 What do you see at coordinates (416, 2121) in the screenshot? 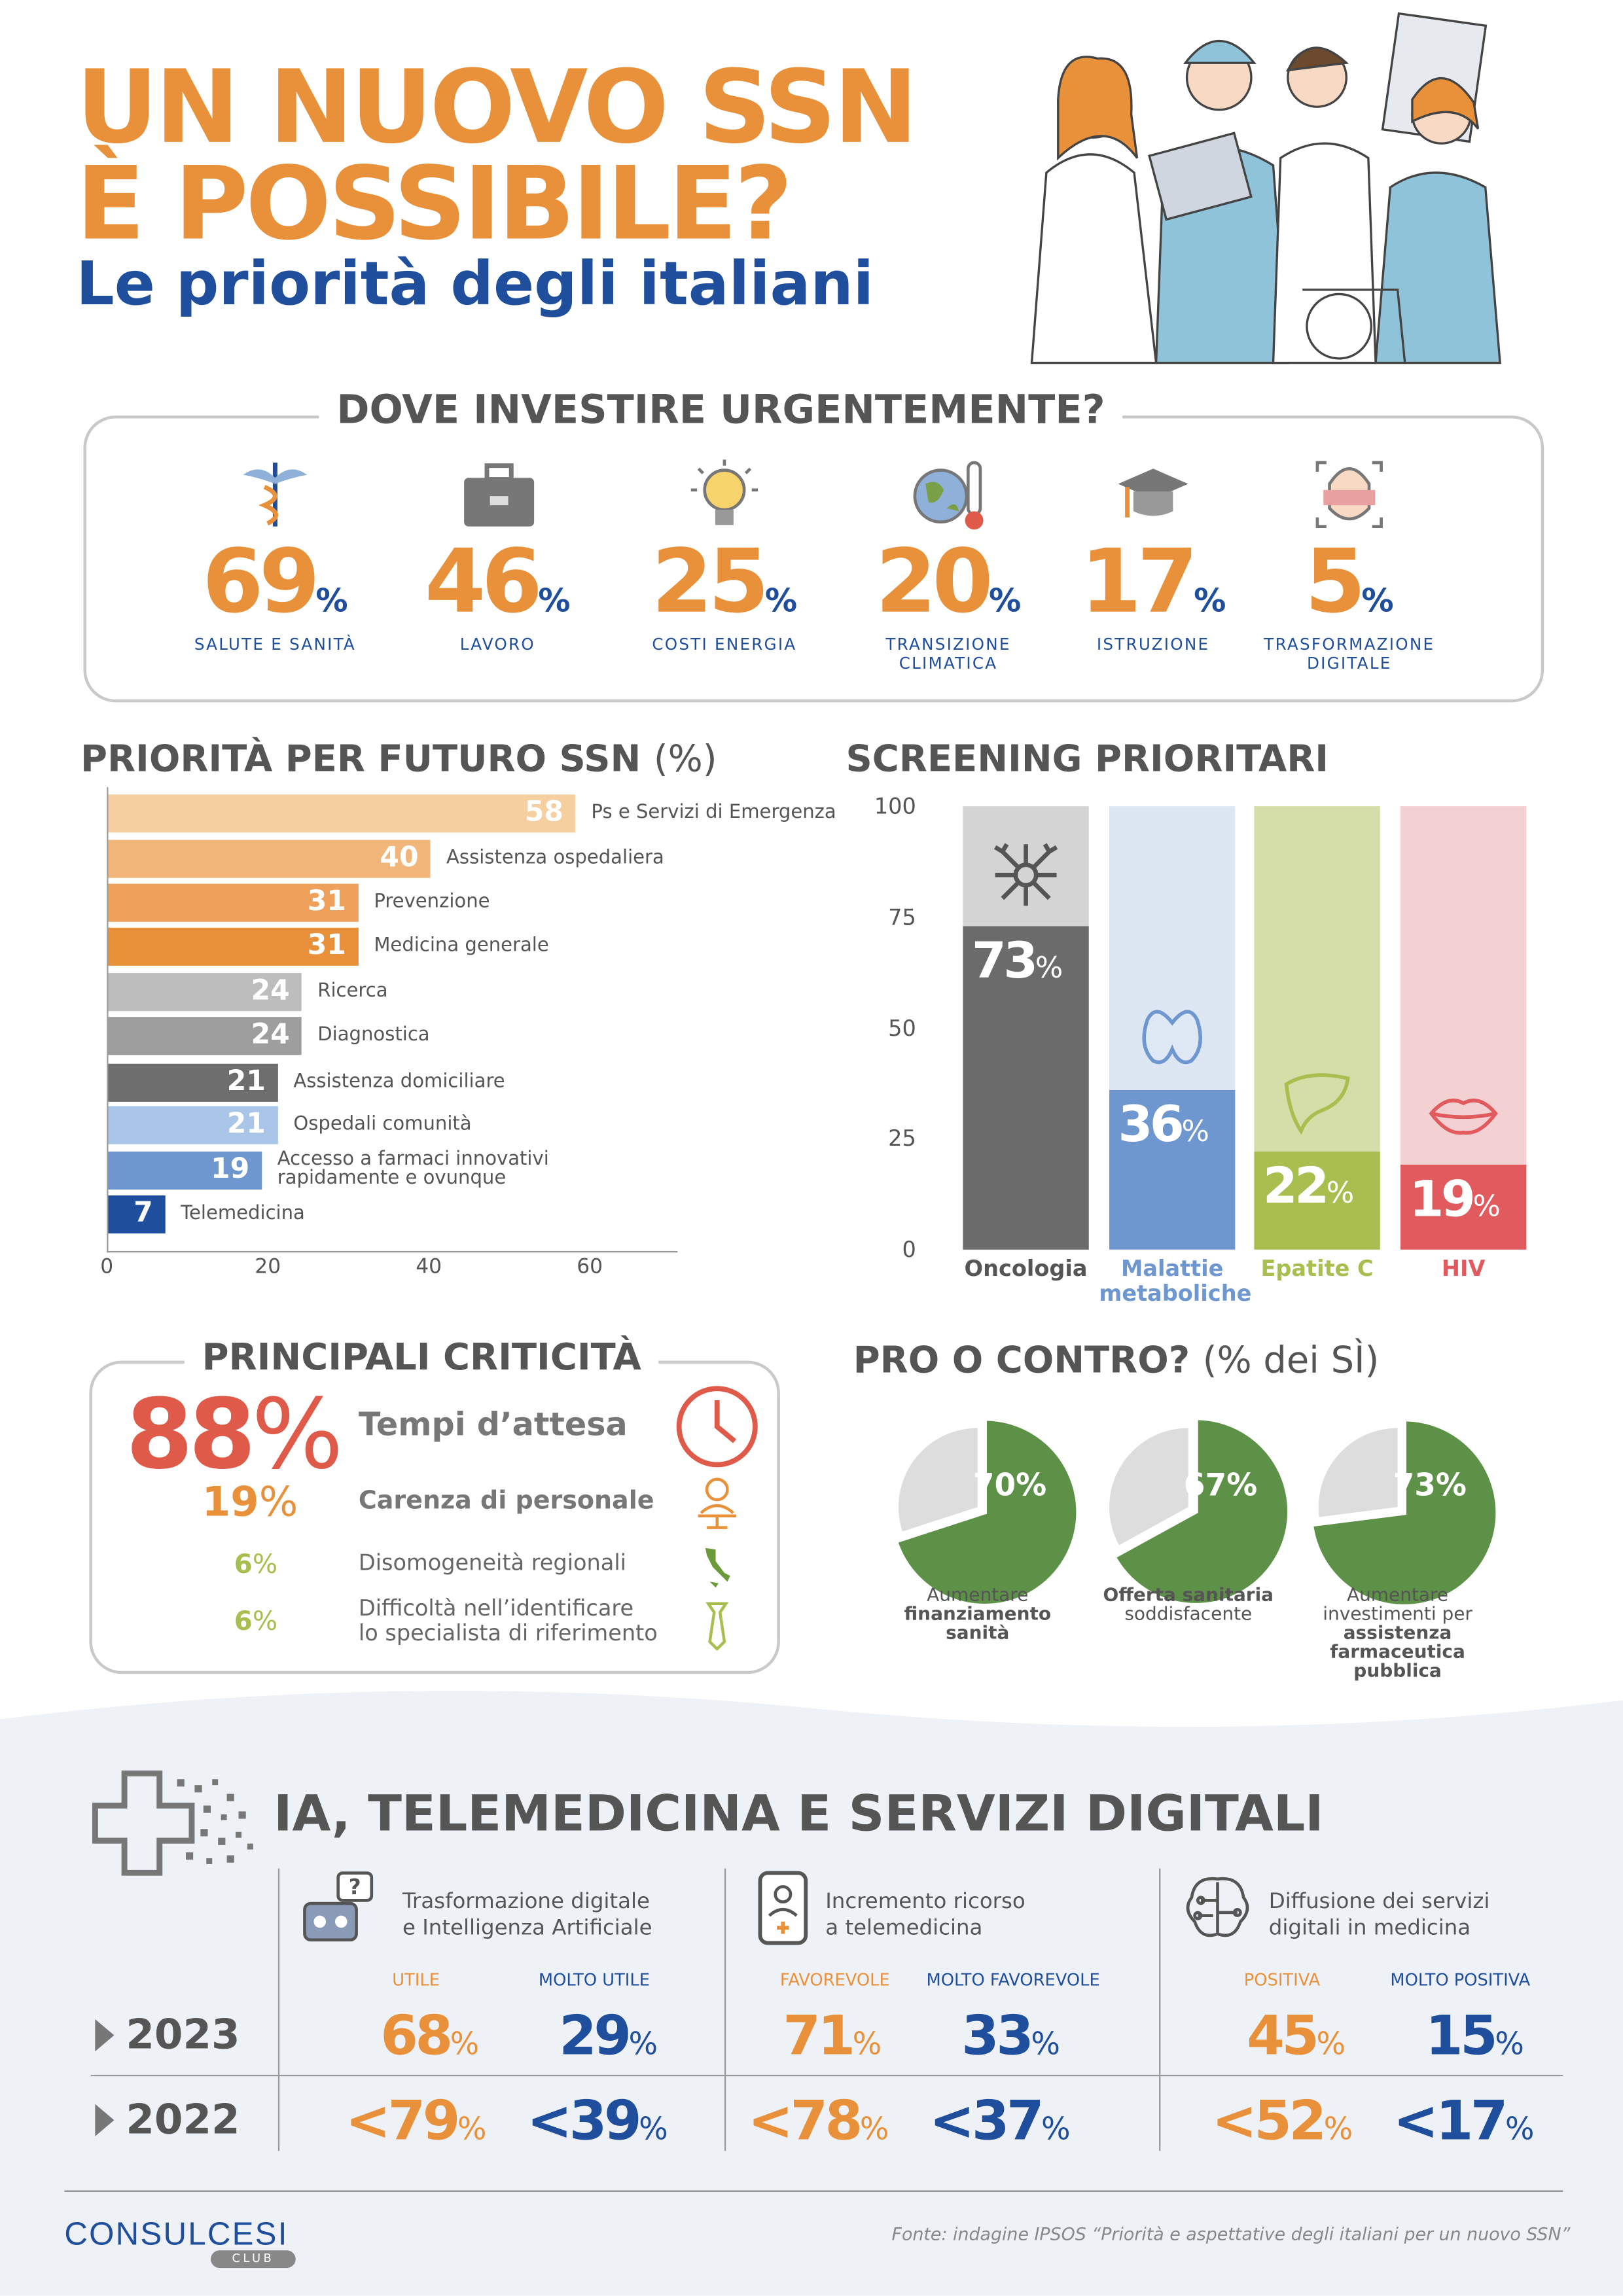
I see `percent-value: <79%` at bounding box center [416, 2121].